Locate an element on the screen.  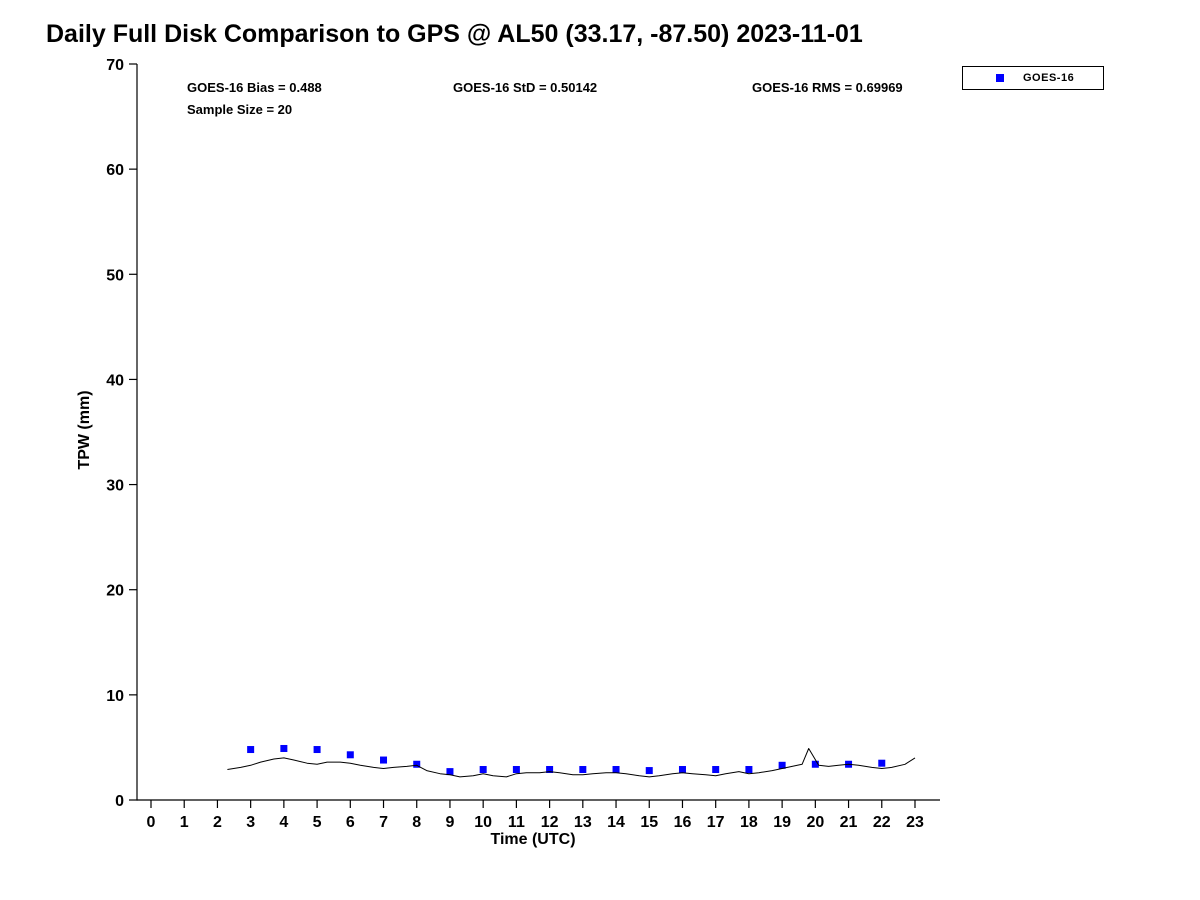
x-tick-label: 20 is located at coordinates (815, 822).